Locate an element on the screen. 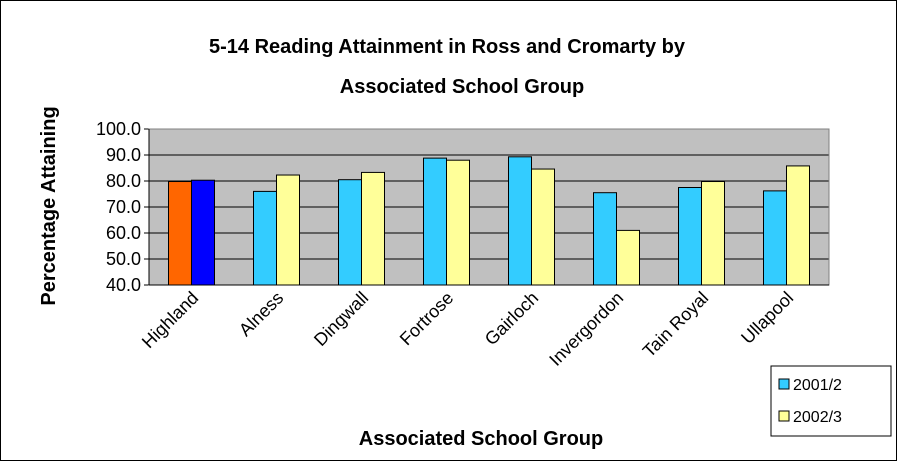  x-tick-label: Ullapool is located at coordinates (767, 318).